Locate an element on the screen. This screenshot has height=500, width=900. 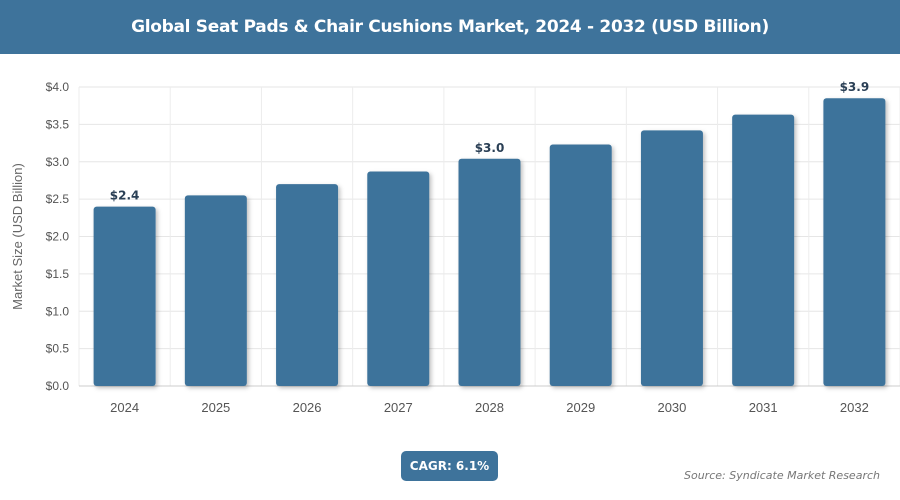
x-tick-label: 2024 is located at coordinates (124, 407).